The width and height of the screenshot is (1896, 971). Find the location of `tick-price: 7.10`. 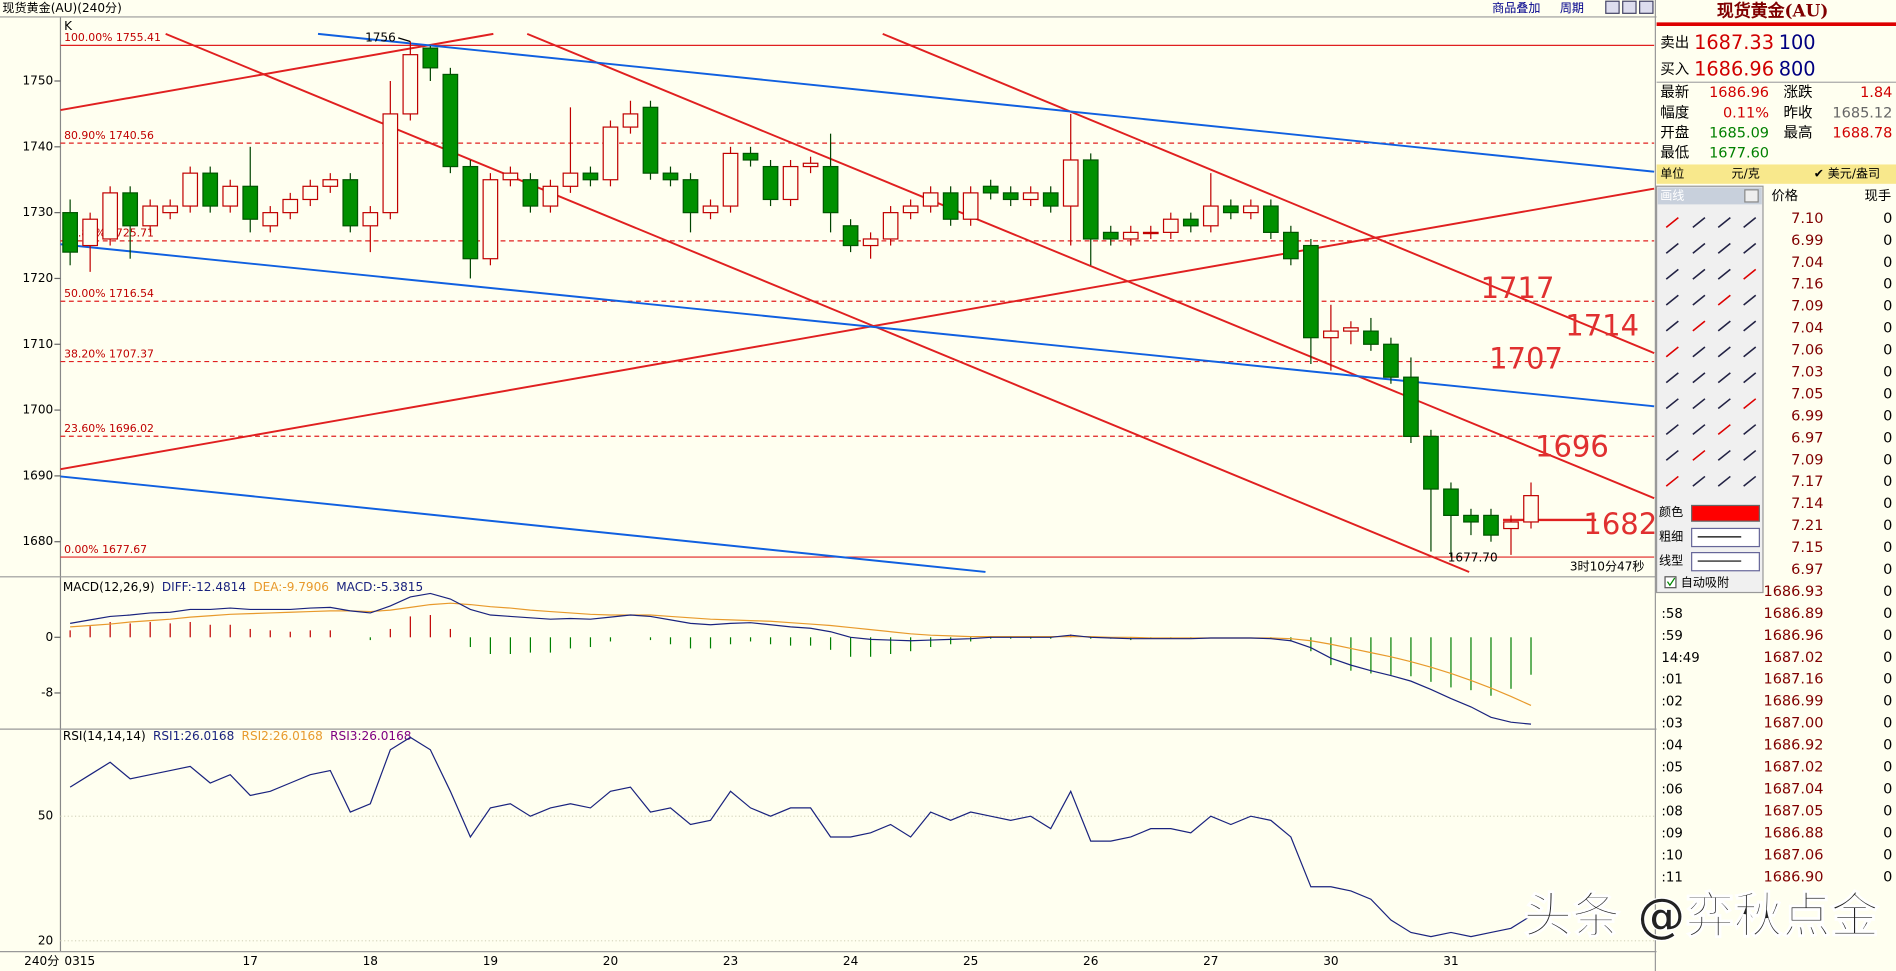

tick-price: 7.10 is located at coordinates (1807, 219).